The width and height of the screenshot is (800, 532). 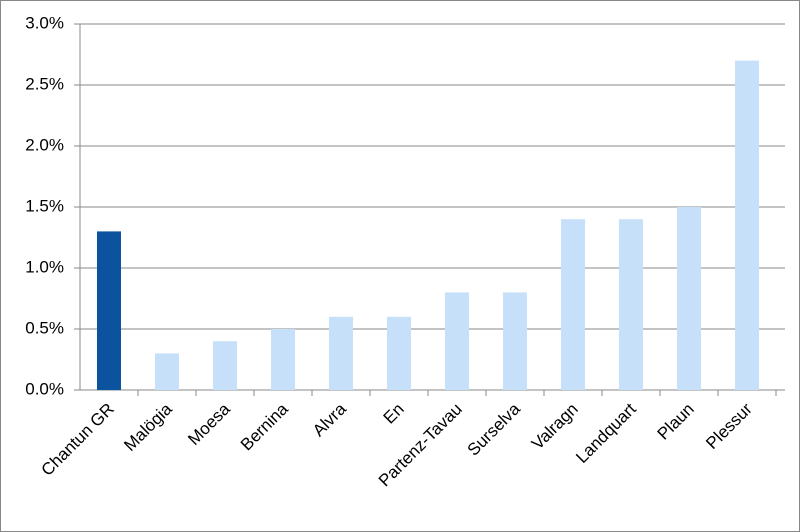 What do you see at coordinates (44, 144) in the screenshot?
I see `y-tick-label: 2.0%` at bounding box center [44, 144].